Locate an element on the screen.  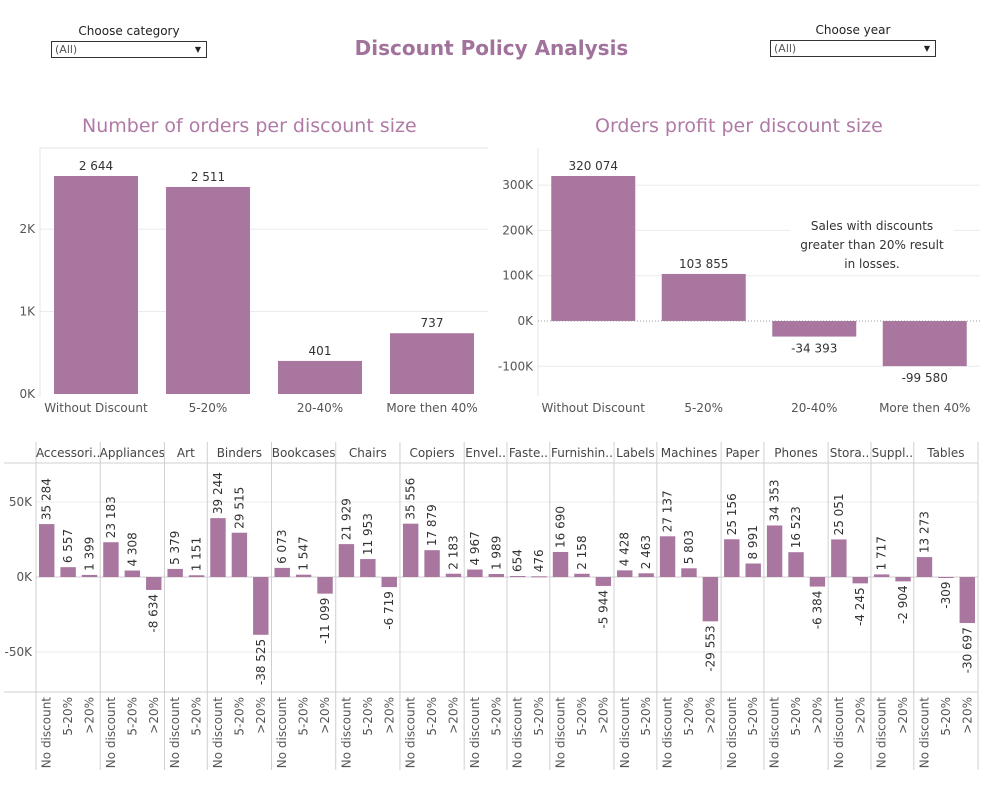
data-label: 6 073 is located at coordinates (282, 547).